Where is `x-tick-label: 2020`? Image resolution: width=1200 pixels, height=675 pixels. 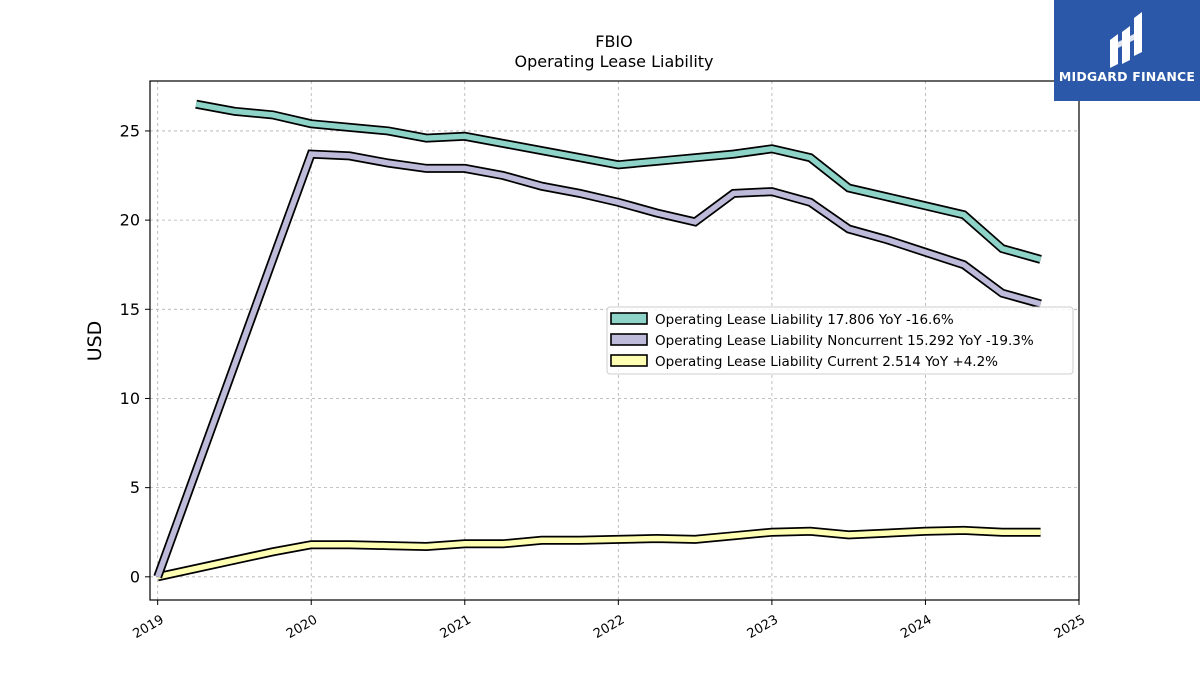
x-tick-label: 2020 is located at coordinates (302, 627).